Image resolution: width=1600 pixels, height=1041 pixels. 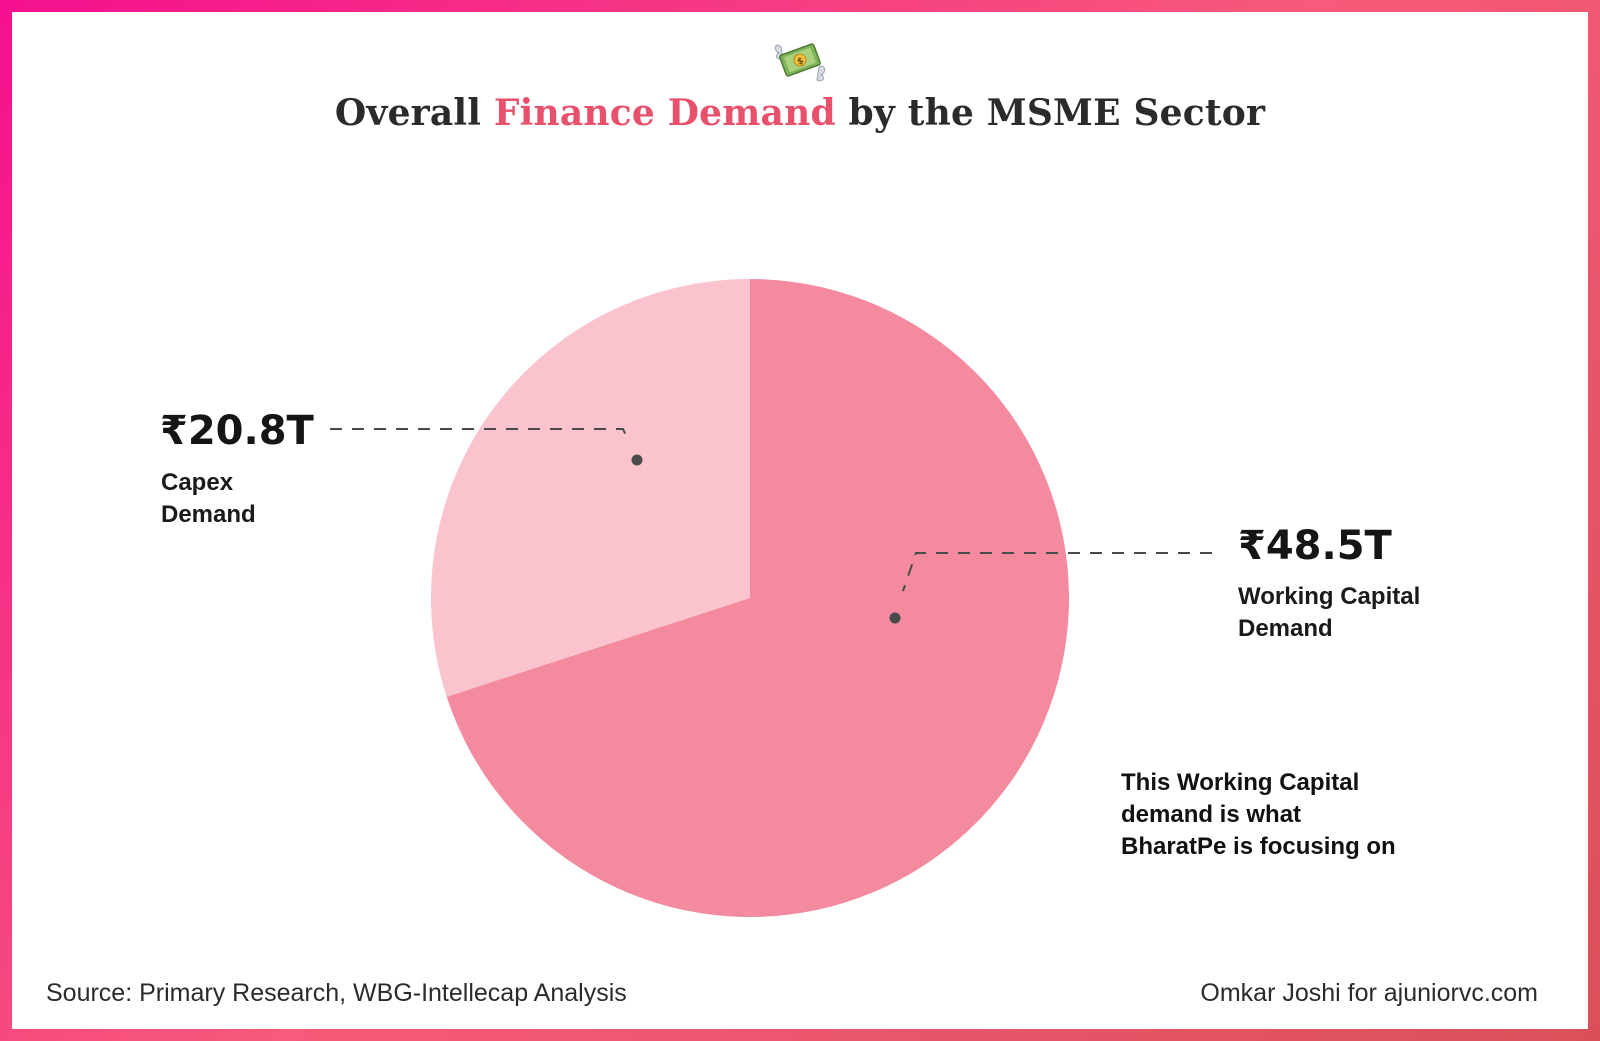 I want to click on working-capital-leader-line, so click(x=1057, y=572).